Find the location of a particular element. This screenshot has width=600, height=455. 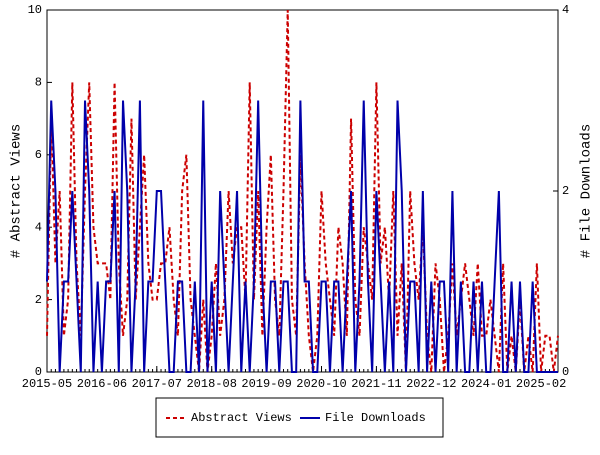

x-tick-label: 2018-08 is located at coordinates (211, 384).